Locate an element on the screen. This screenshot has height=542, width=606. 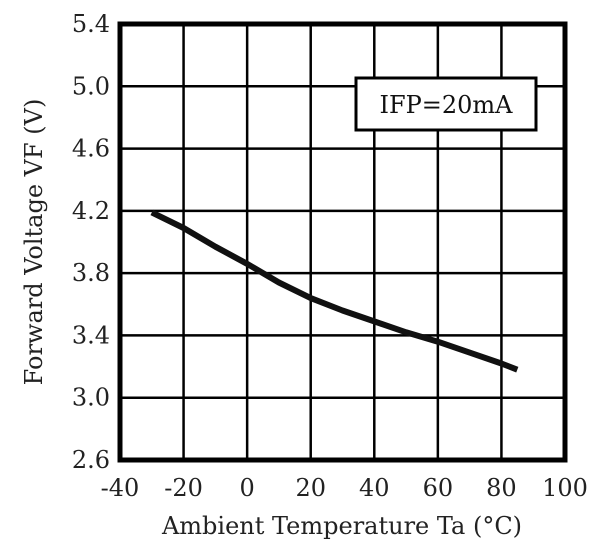
y-tick-label: 3.4 is located at coordinates (91, 335).